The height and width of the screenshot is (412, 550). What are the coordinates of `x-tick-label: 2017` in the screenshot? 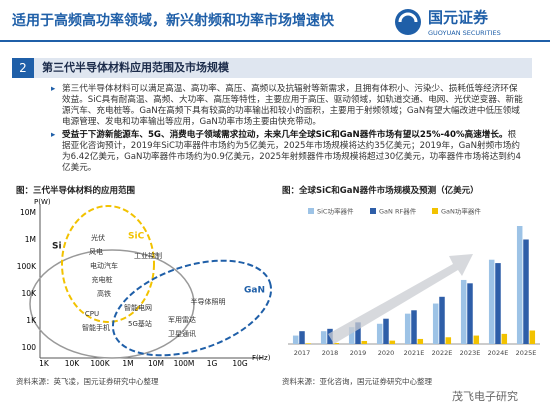 It's located at (302, 353).